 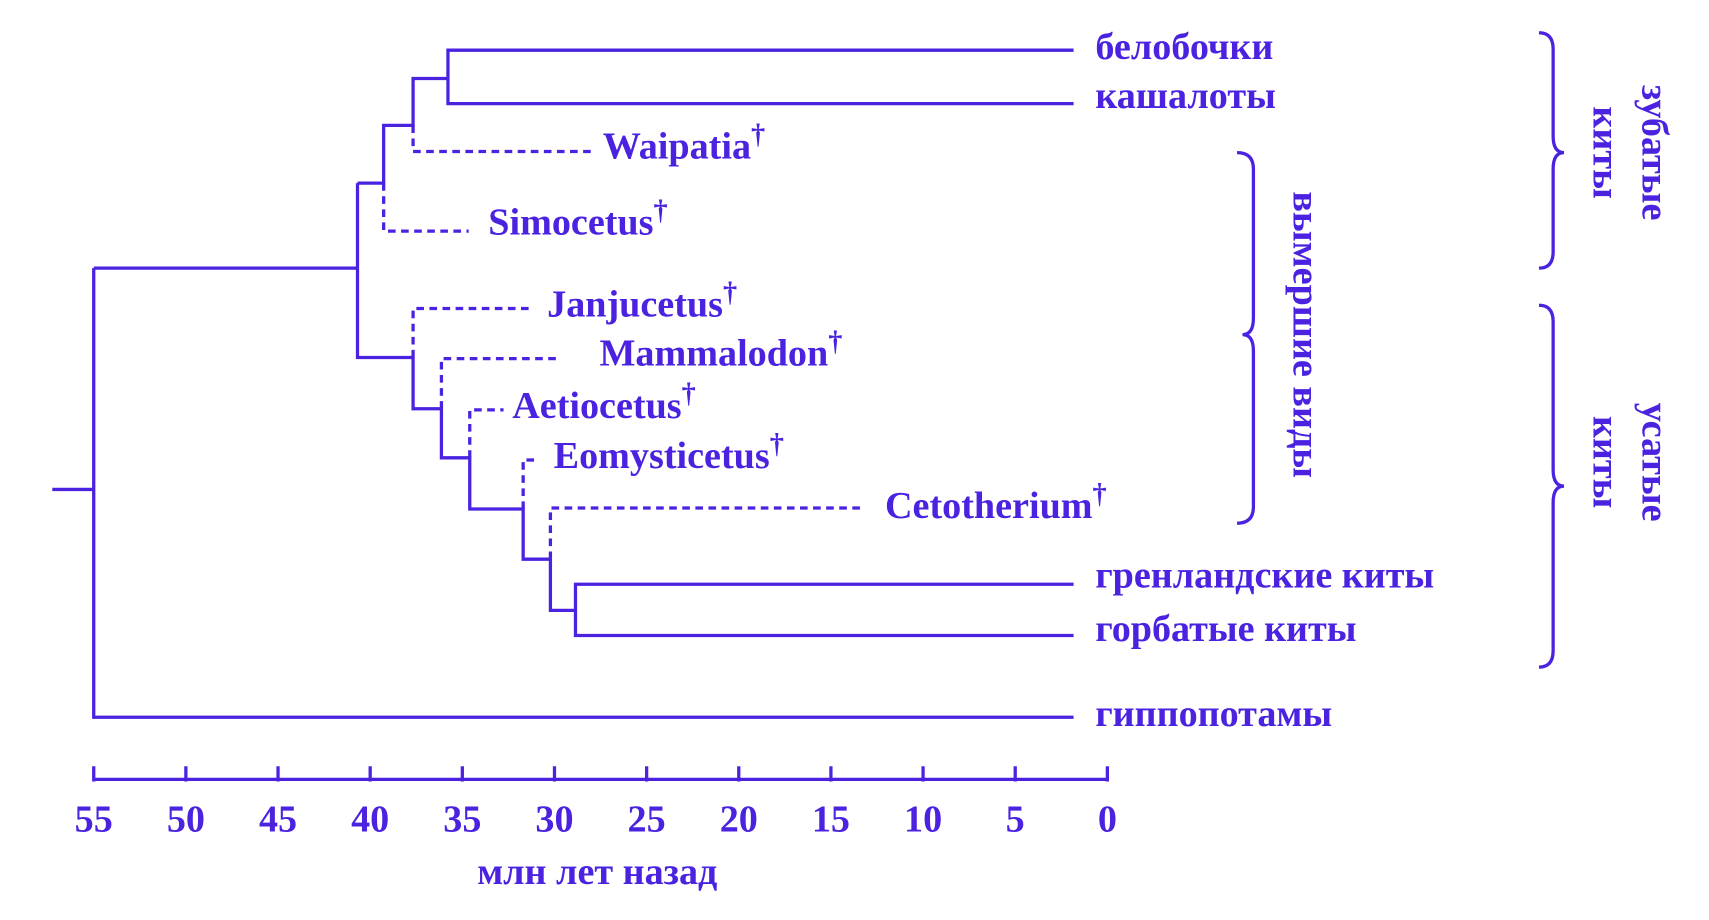 I want to click on tick-label: 30, so click(x=554, y=820).